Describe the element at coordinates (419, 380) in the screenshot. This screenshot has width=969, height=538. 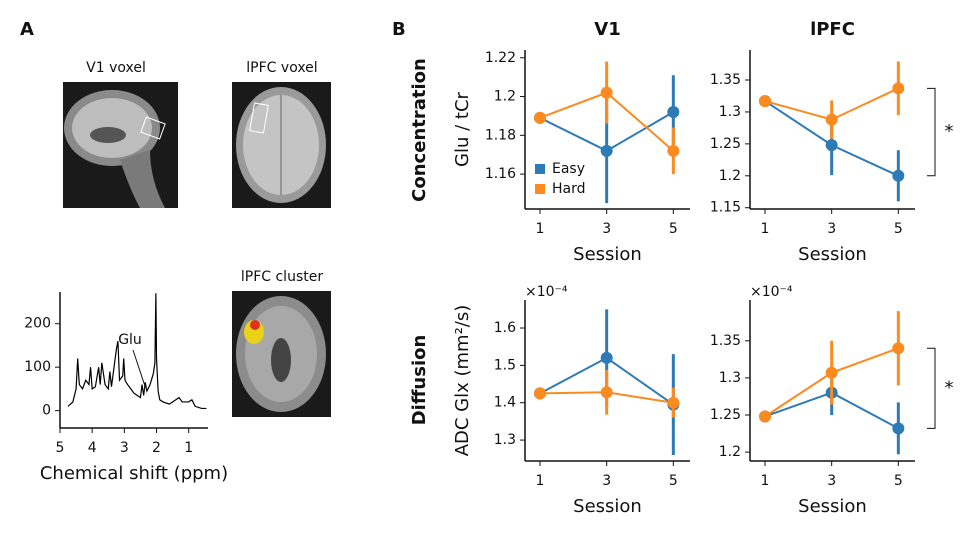
I see `row-title: Diffusion` at that location.